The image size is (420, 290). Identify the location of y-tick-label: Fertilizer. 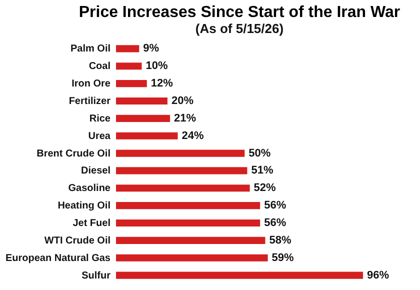
(89, 101).